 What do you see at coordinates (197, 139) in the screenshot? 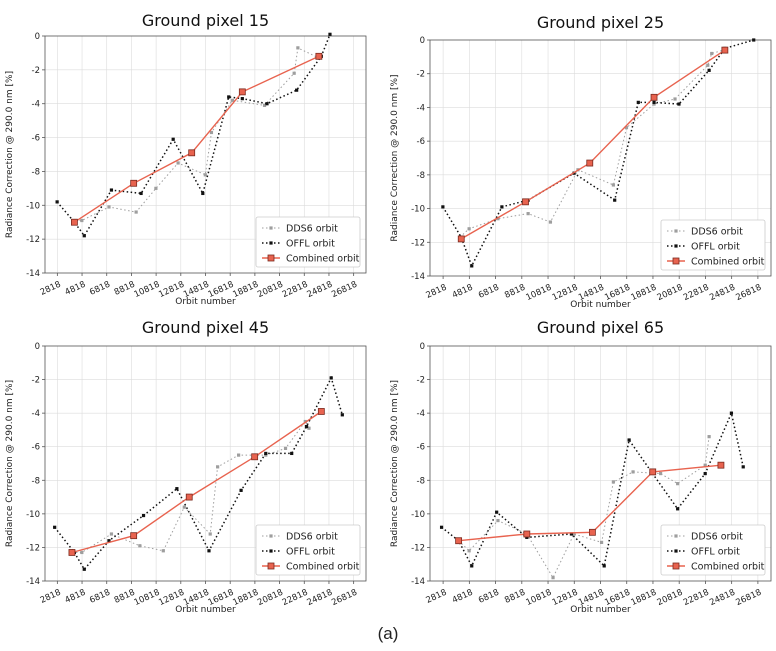
I see `series-line-combined` at bounding box center [197, 139].